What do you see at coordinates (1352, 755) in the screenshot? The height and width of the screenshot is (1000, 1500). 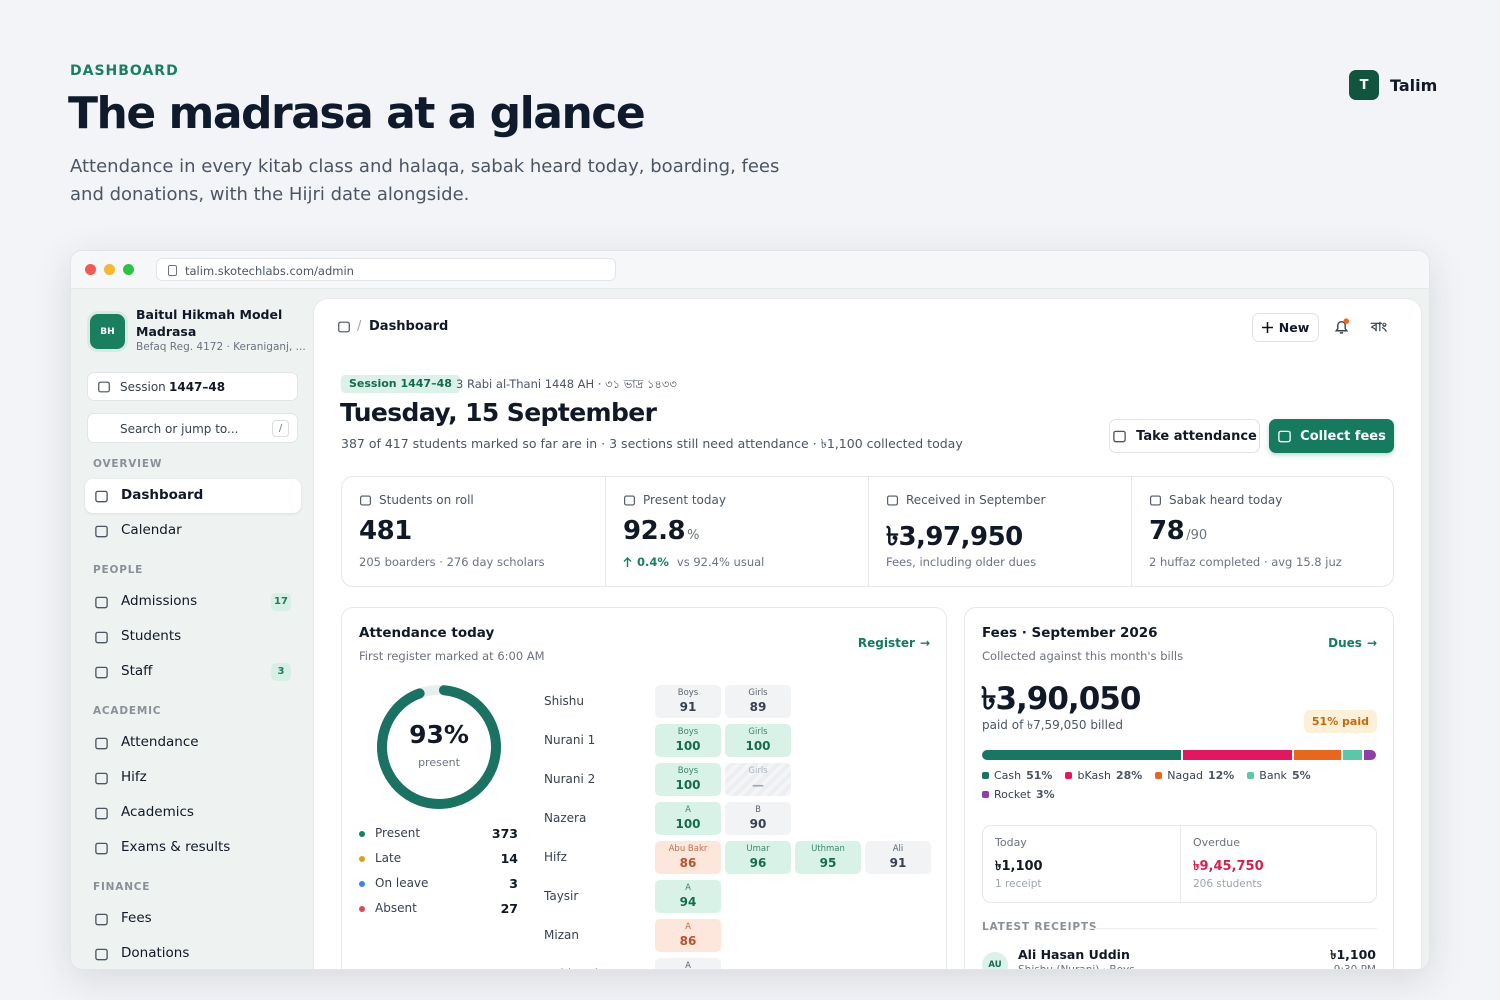 I see `payment-segment` at bounding box center [1352, 755].